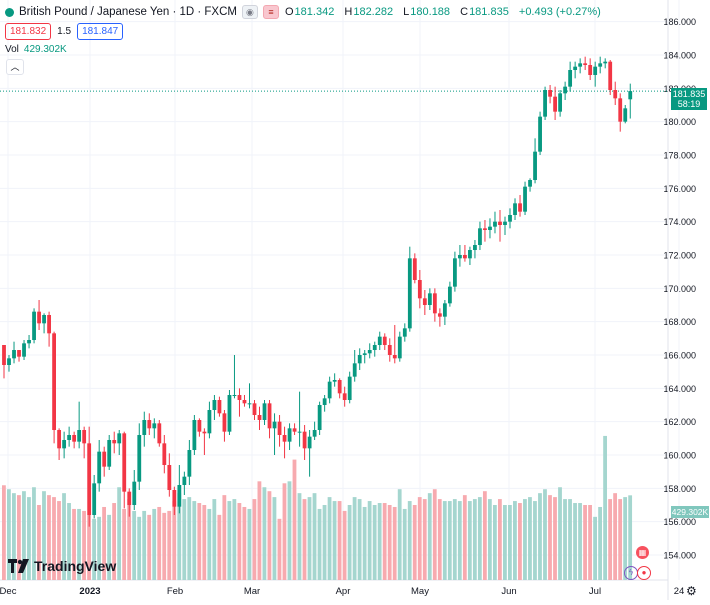 This screenshot has height=605, width=710. I want to click on x-tick-label: Dec, so click(8, 591).